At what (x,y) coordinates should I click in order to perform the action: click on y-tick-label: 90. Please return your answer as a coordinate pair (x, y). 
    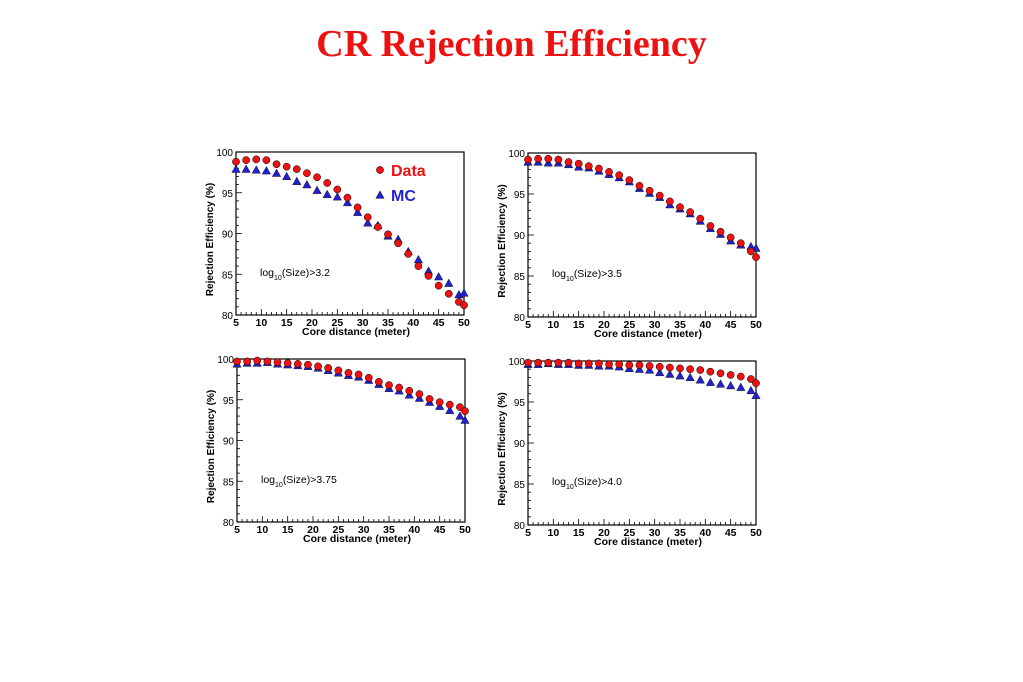
    Looking at the image, I should click on (520, 444).